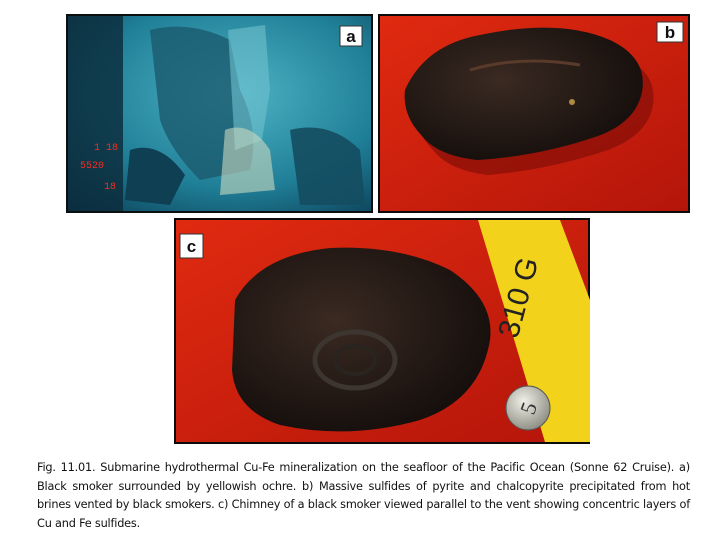 This screenshot has width=720, height=540. What do you see at coordinates (92, 166) in the screenshot?
I see `photo-overlay-text: 5520` at bounding box center [92, 166].